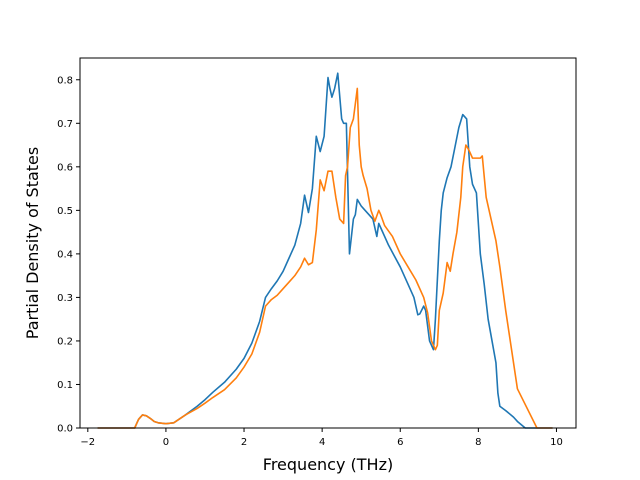 The image size is (640, 480). I want to click on x-tick-label: −2, so click(87, 442).